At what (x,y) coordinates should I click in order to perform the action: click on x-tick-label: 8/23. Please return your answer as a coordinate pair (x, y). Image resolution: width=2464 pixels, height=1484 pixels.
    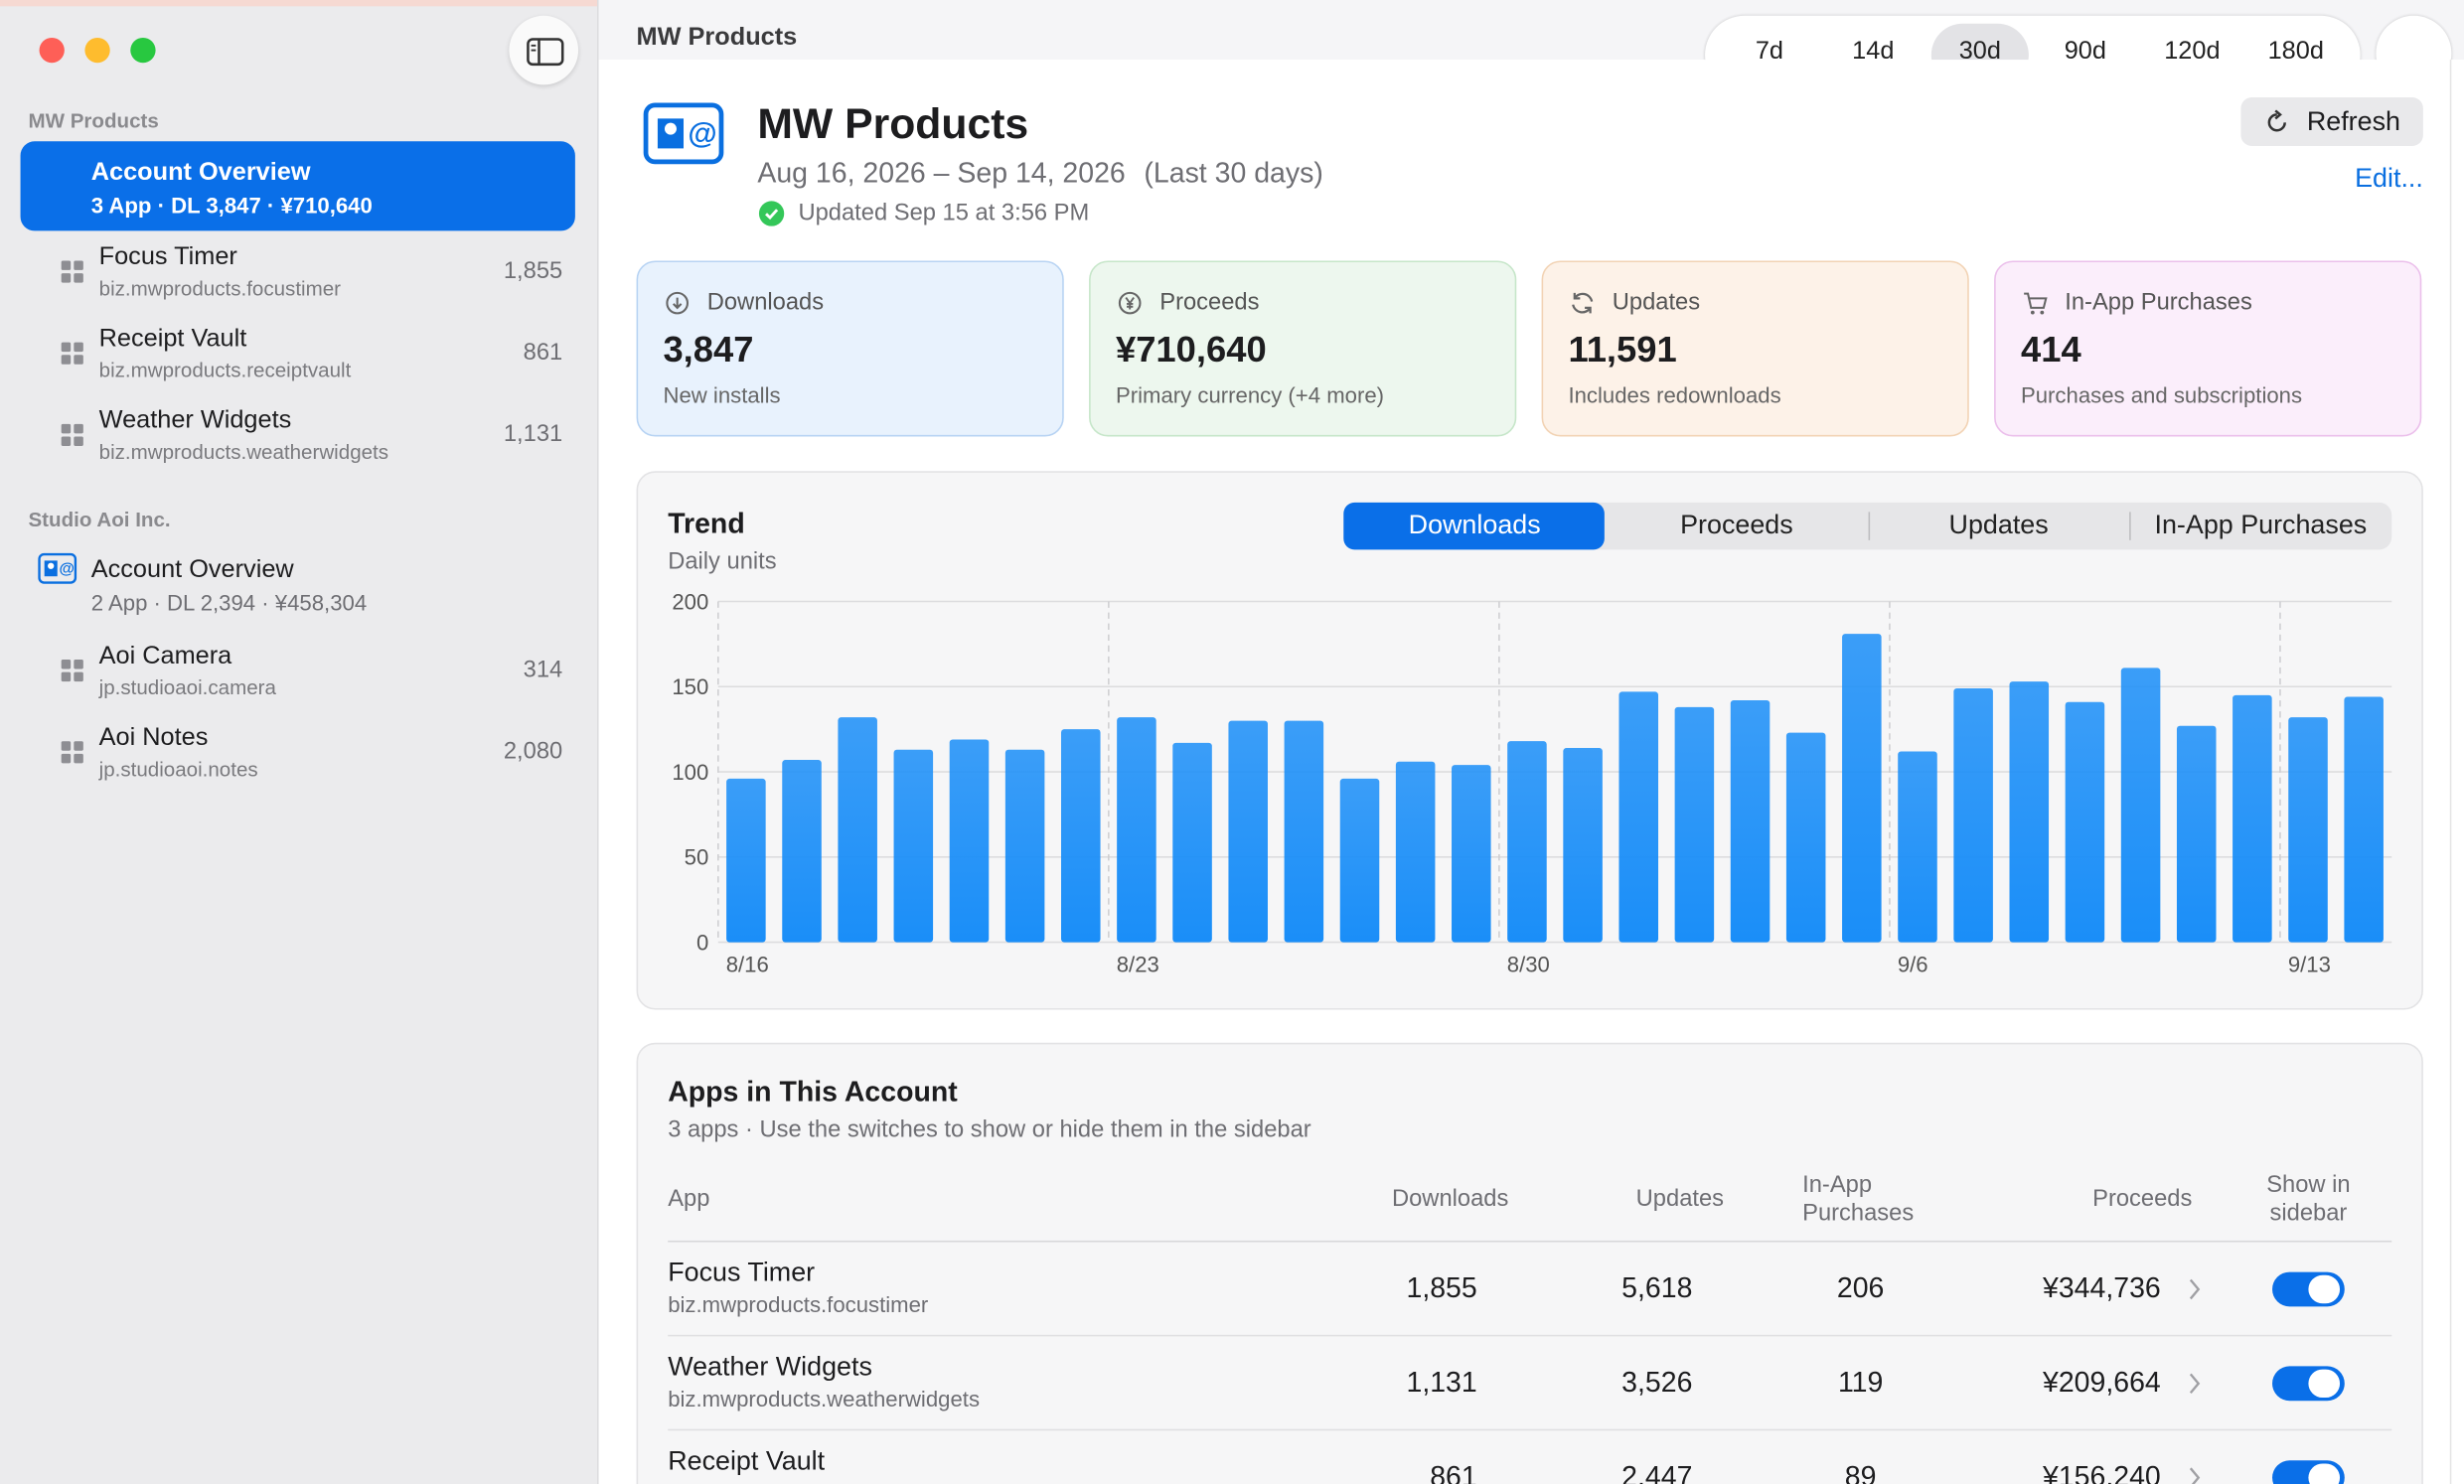
    Looking at the image, I should click on (1138, 965).